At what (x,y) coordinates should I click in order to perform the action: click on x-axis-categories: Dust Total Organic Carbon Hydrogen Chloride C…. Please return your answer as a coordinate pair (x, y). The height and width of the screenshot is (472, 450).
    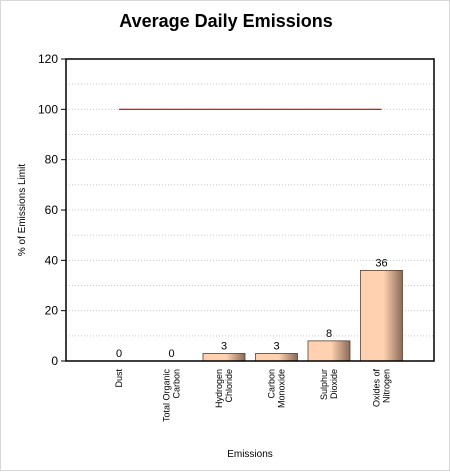
    Looking at the image, I should click on (253, 396).